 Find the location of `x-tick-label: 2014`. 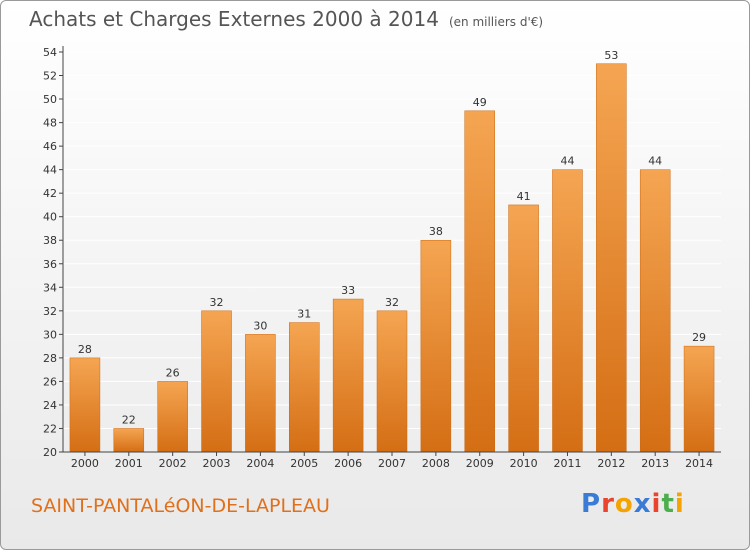

x-tick-label: 2014 is located at coordinates (699, 463).